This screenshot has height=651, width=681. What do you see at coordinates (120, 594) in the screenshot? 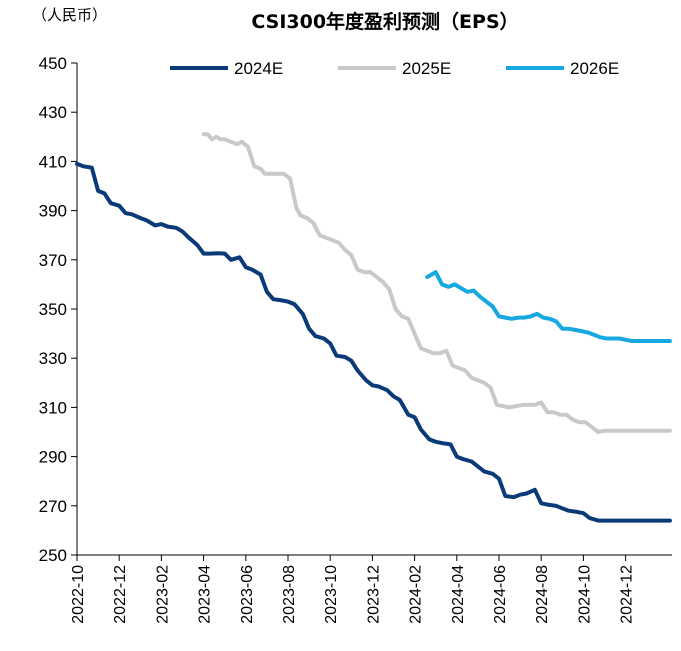
I see `x-tick-label: 2022-12` at bounding box center [120, 594].